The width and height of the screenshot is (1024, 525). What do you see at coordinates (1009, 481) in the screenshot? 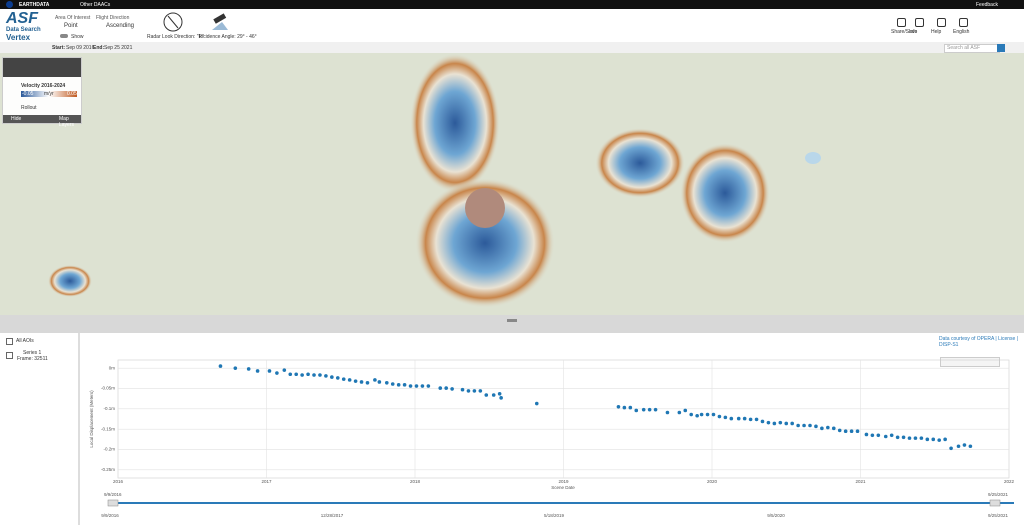
I see `x-tick-label: 2022` at bounding box center [1009, 481].